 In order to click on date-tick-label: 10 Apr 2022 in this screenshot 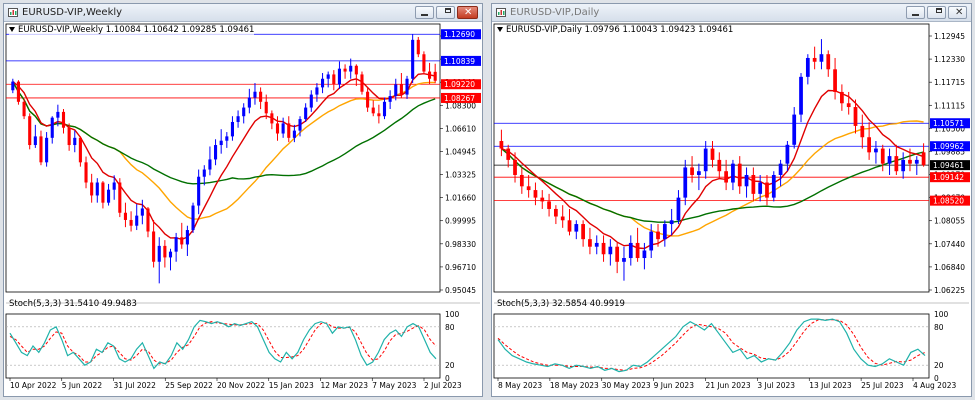, I will do `click(33, 385)`.